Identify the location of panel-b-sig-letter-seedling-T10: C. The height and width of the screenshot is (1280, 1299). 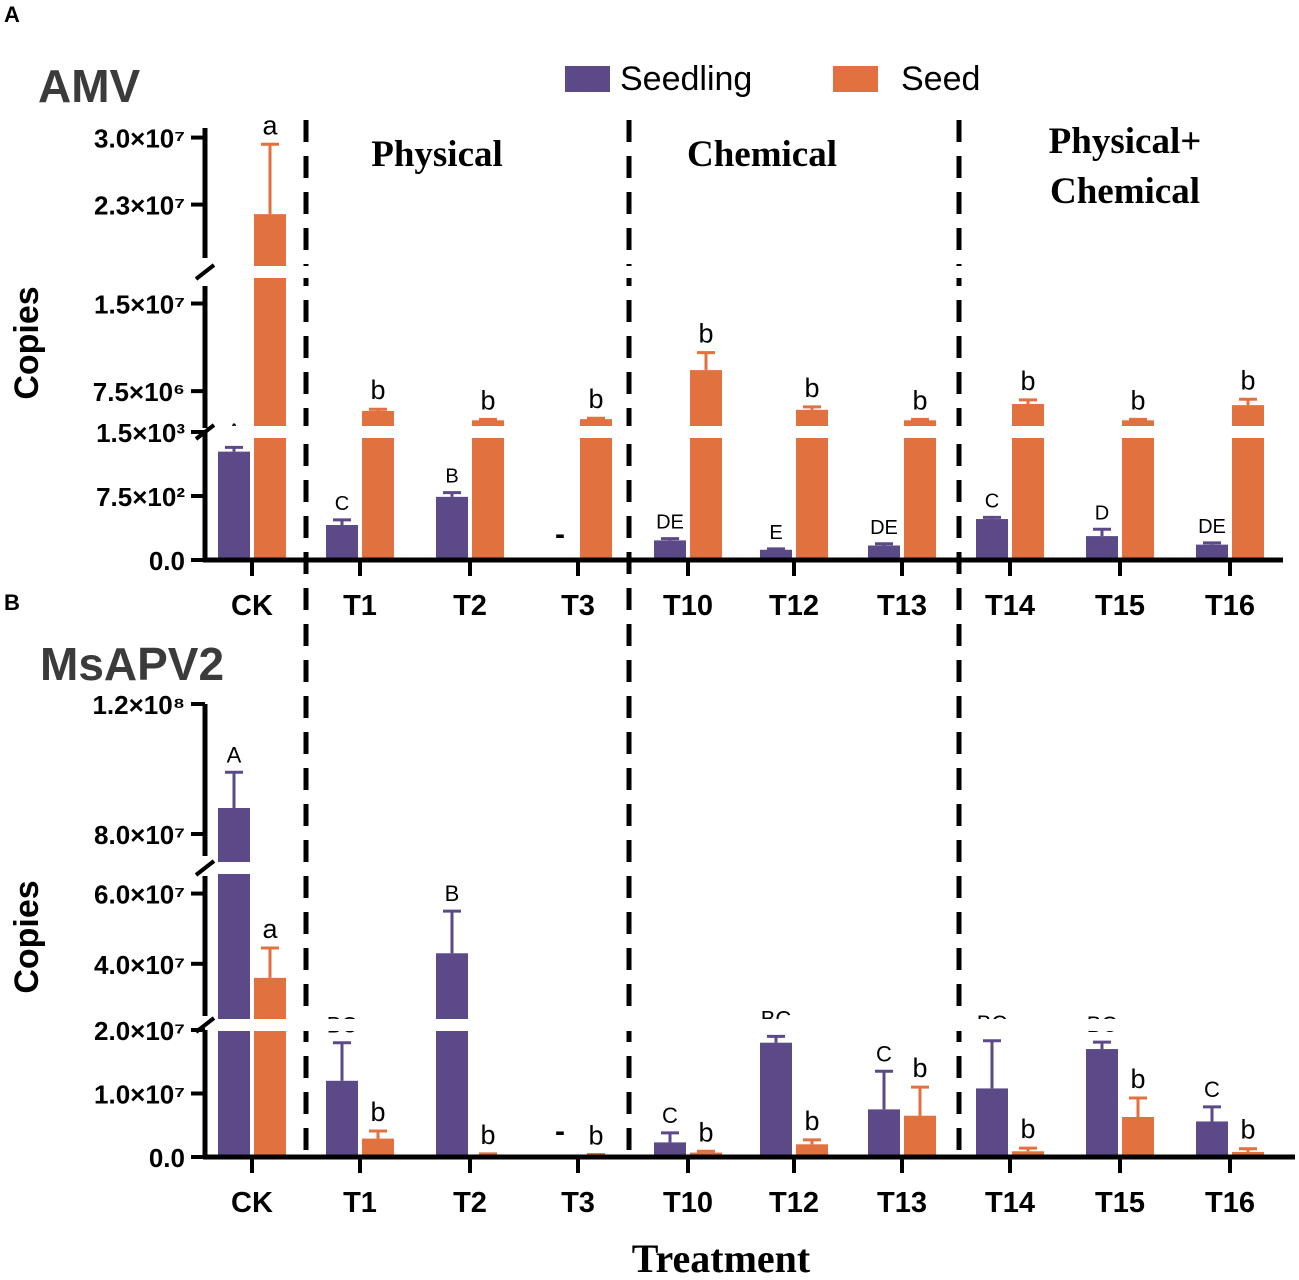
(670, 1115).